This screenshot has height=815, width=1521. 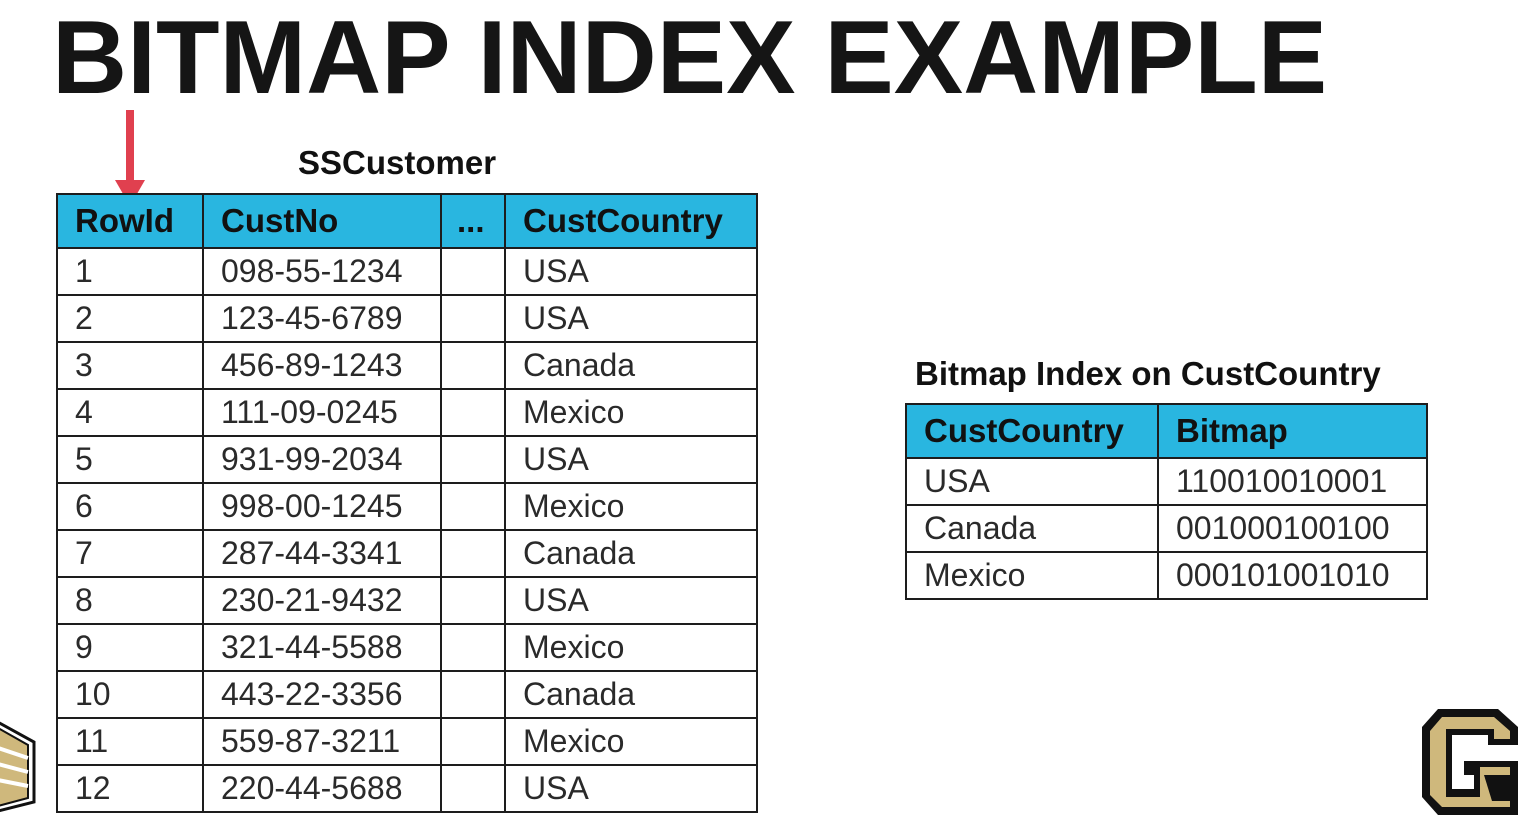 I want to click on custno-cell: 998-00-1245, so click(x=322, y=506).